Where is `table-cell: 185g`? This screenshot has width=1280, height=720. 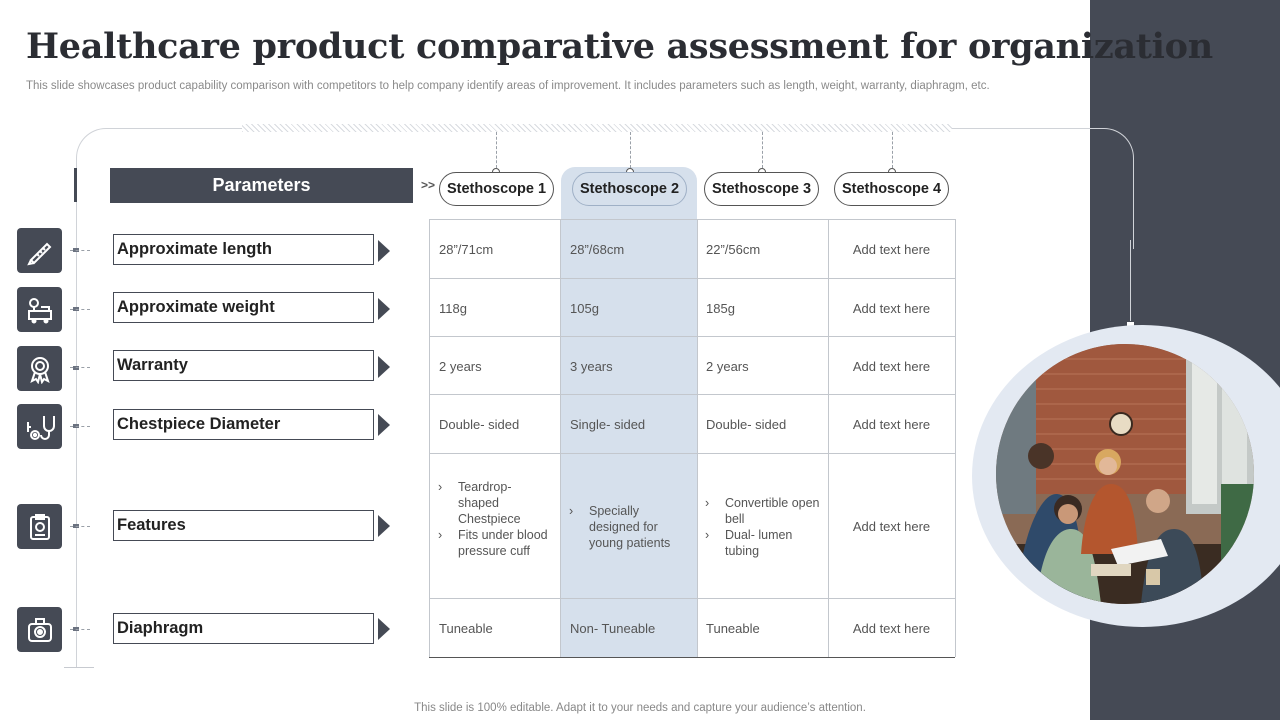 table-cell: 185g is located at coordinates (720, 308).